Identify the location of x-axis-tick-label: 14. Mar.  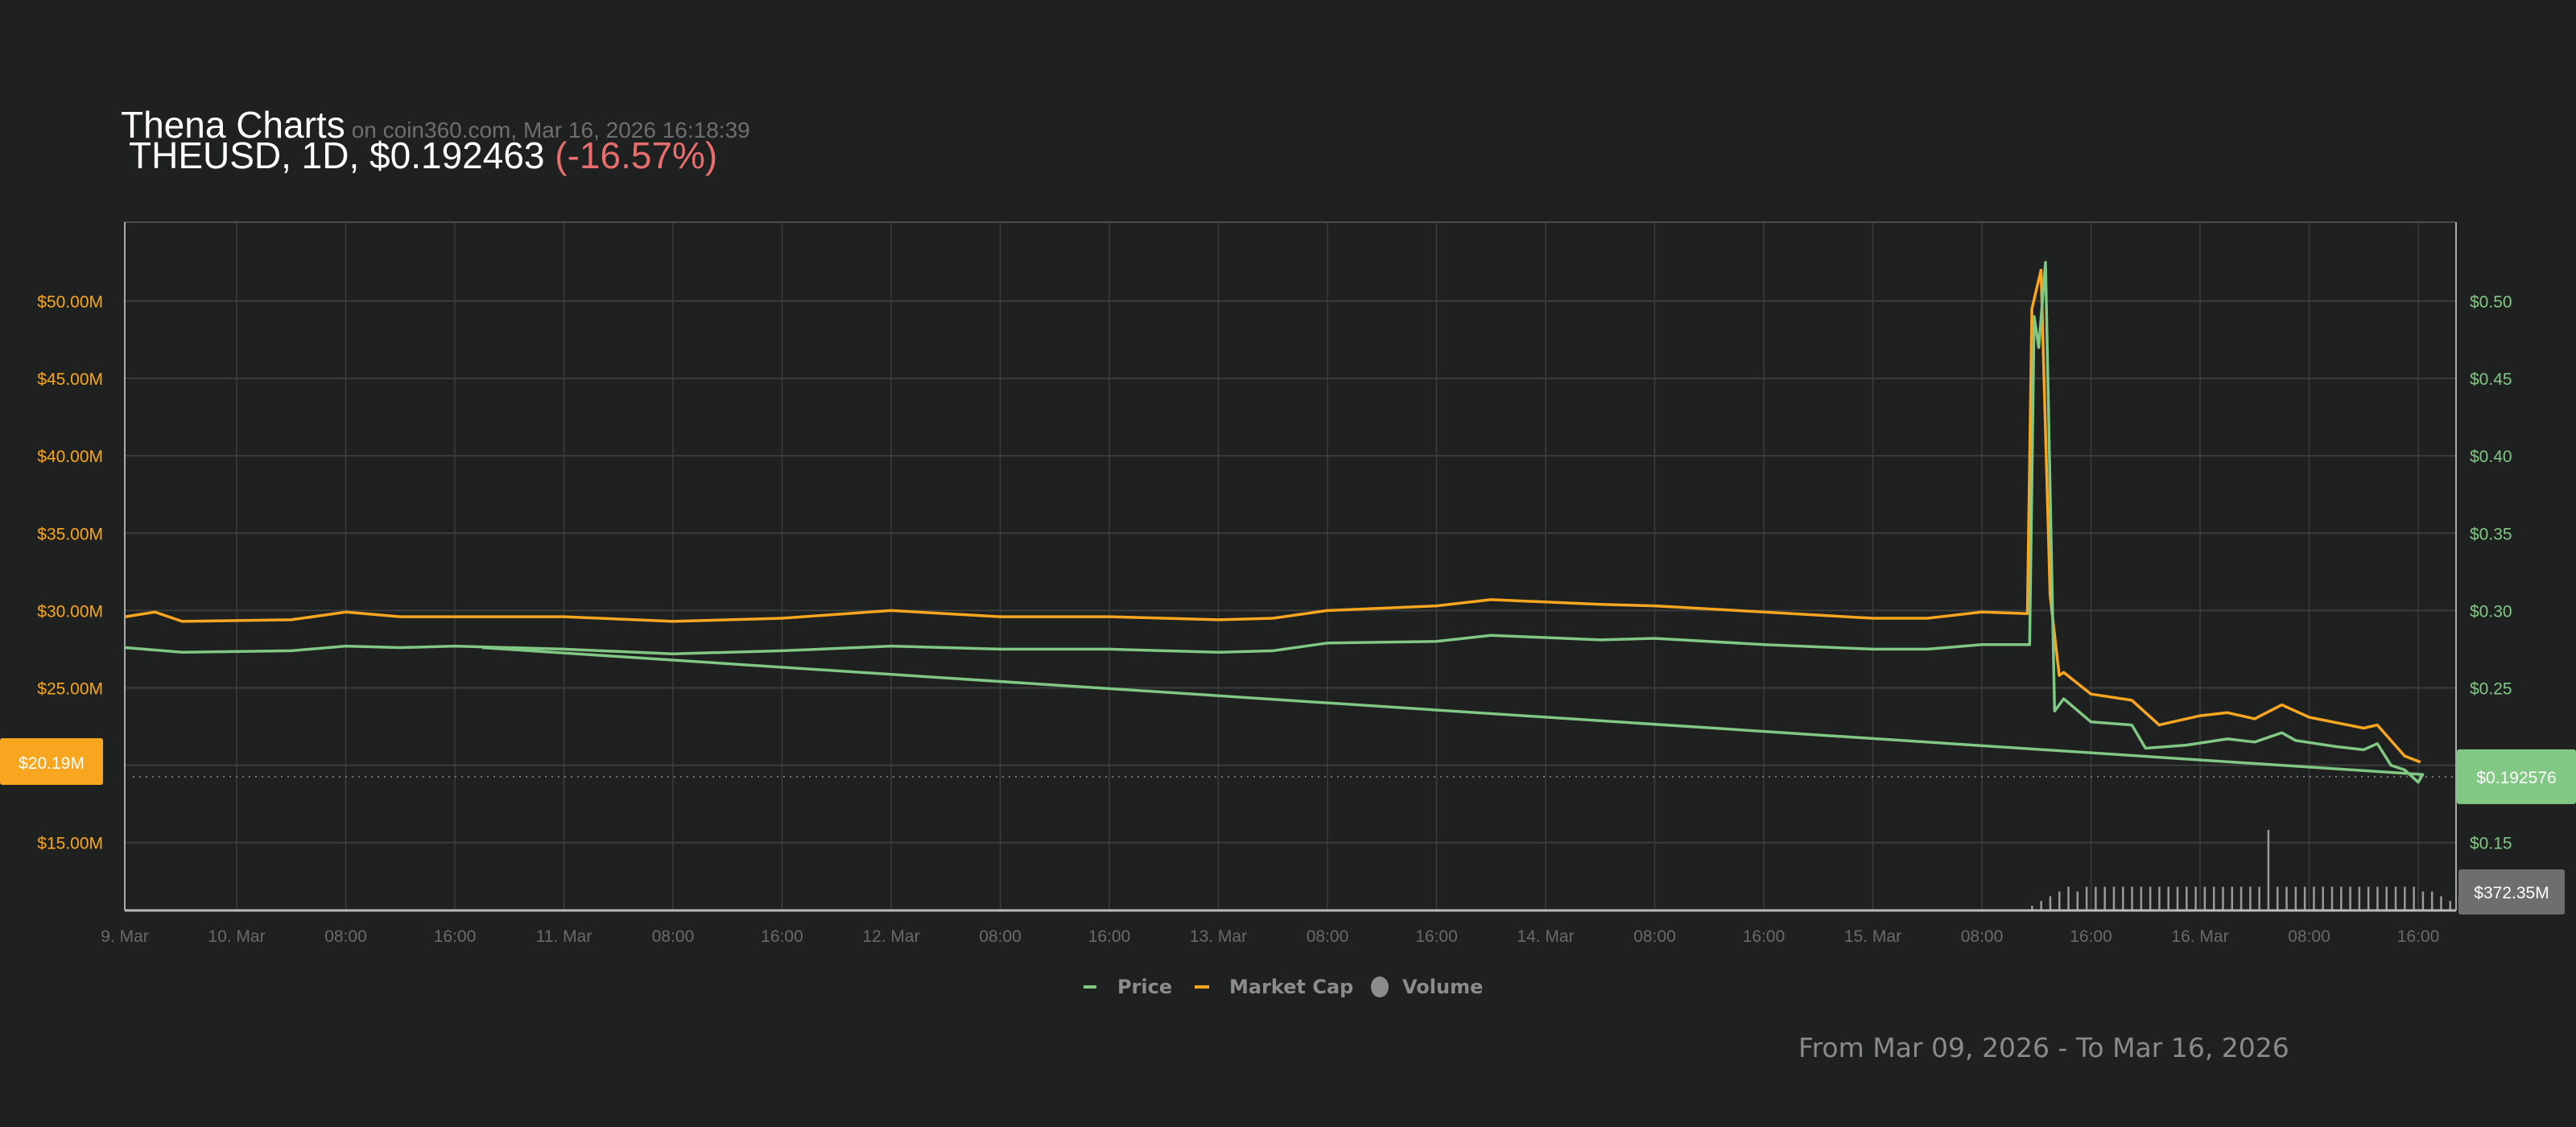
(1545, 936).